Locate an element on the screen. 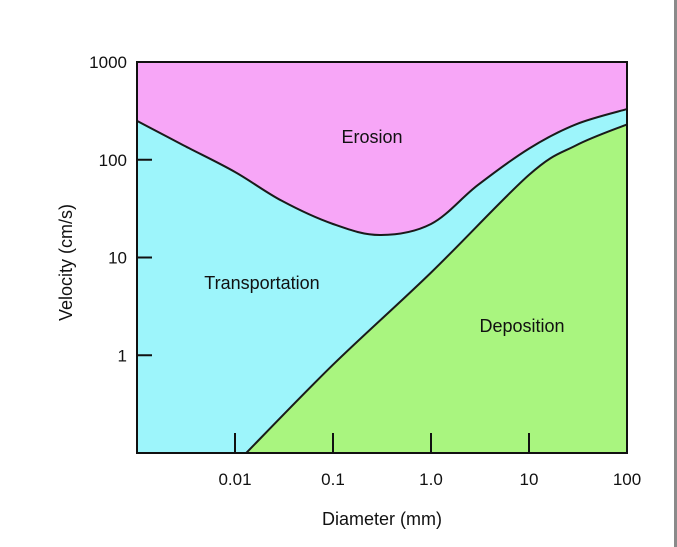  y-tick-label: 100 is located at coordinates (113, 160).